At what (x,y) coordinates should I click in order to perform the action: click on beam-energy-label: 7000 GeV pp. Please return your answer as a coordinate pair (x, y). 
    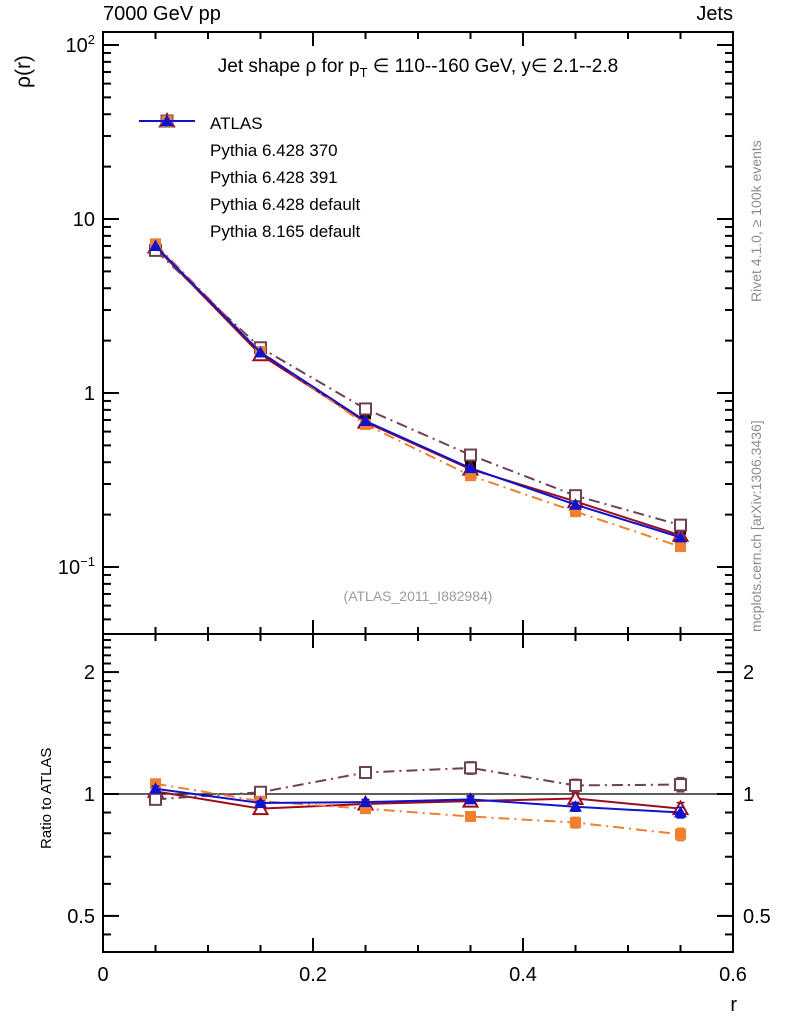
    Looking at the image, I should click on (162, 14).